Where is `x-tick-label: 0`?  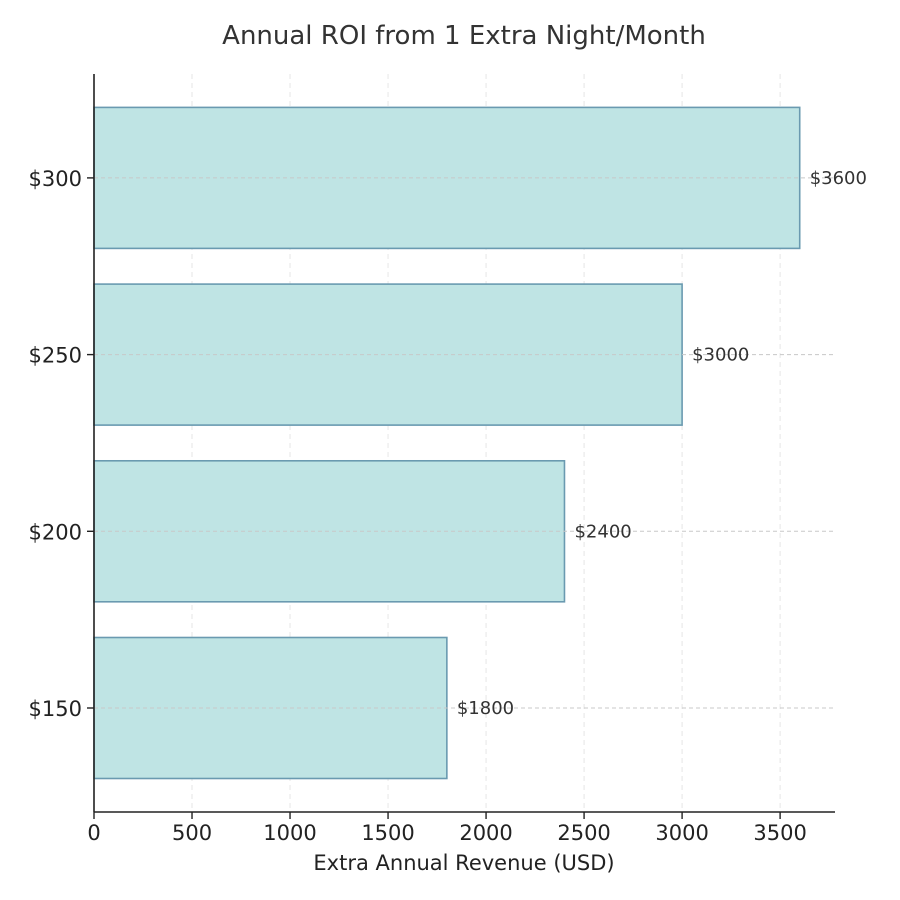 x-tick-label: 0 is located at coordinates (93, 833).